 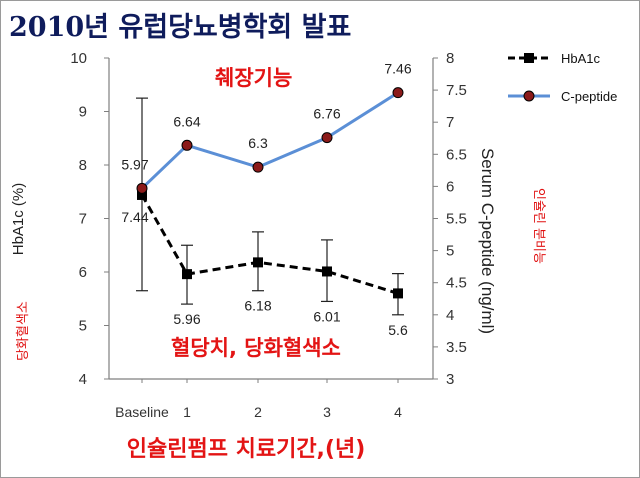 What do you see at coordinates (257, 306) in the screenshot?
I see `hba1c-data-label: 6.18` at bounding box center [257, 306].